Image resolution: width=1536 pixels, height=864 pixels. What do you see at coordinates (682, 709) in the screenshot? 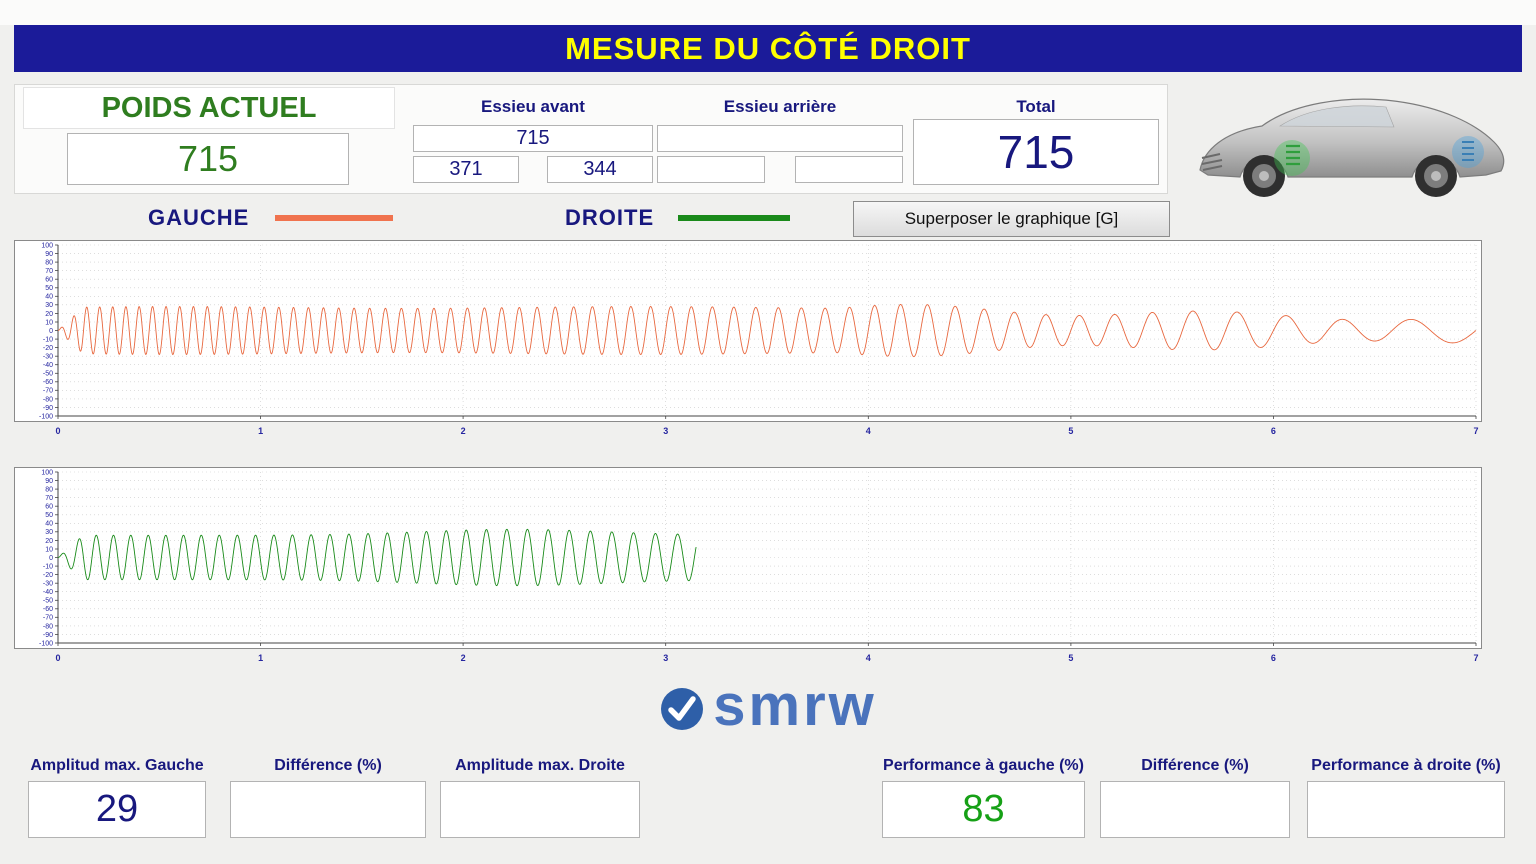
I see `logo-check-icon` at bounding box center [682, 709].